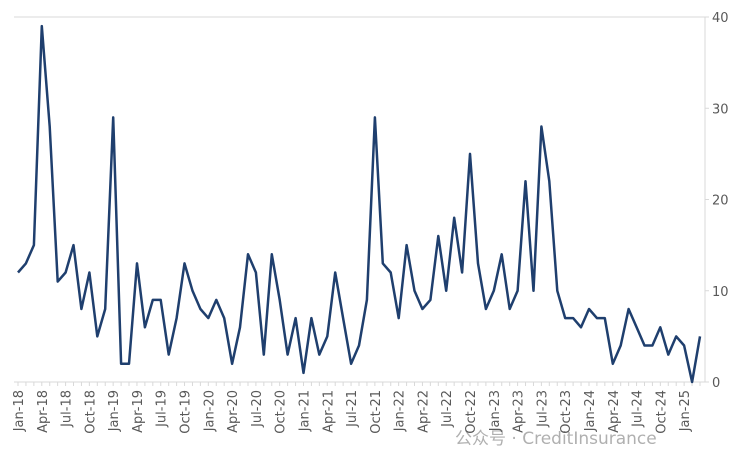  I want to click on x-tick-label: Jan-20, so click(209, 411).